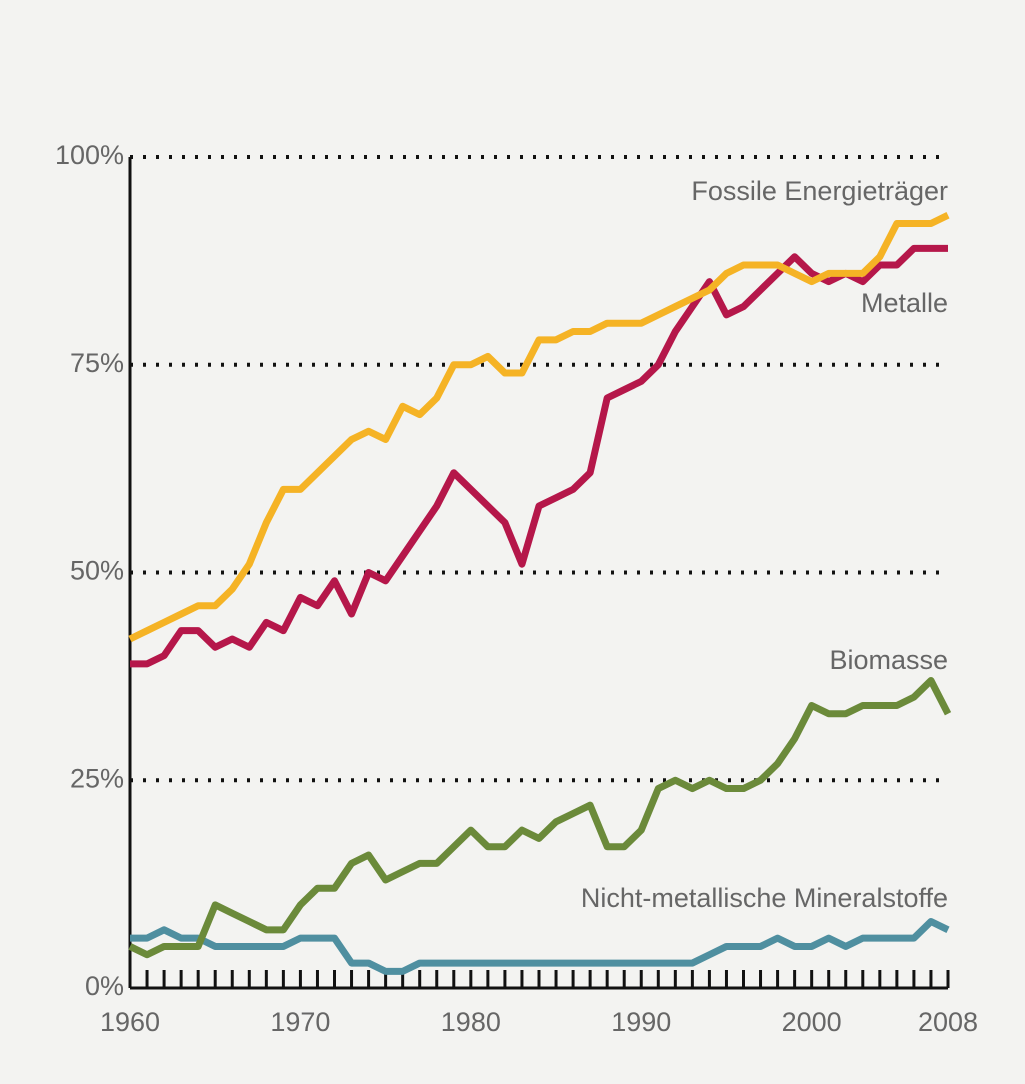 The height and width of the screenshot is (1084, 1025). I want to click on x-tick-label: 2008, so click(948, 1022).